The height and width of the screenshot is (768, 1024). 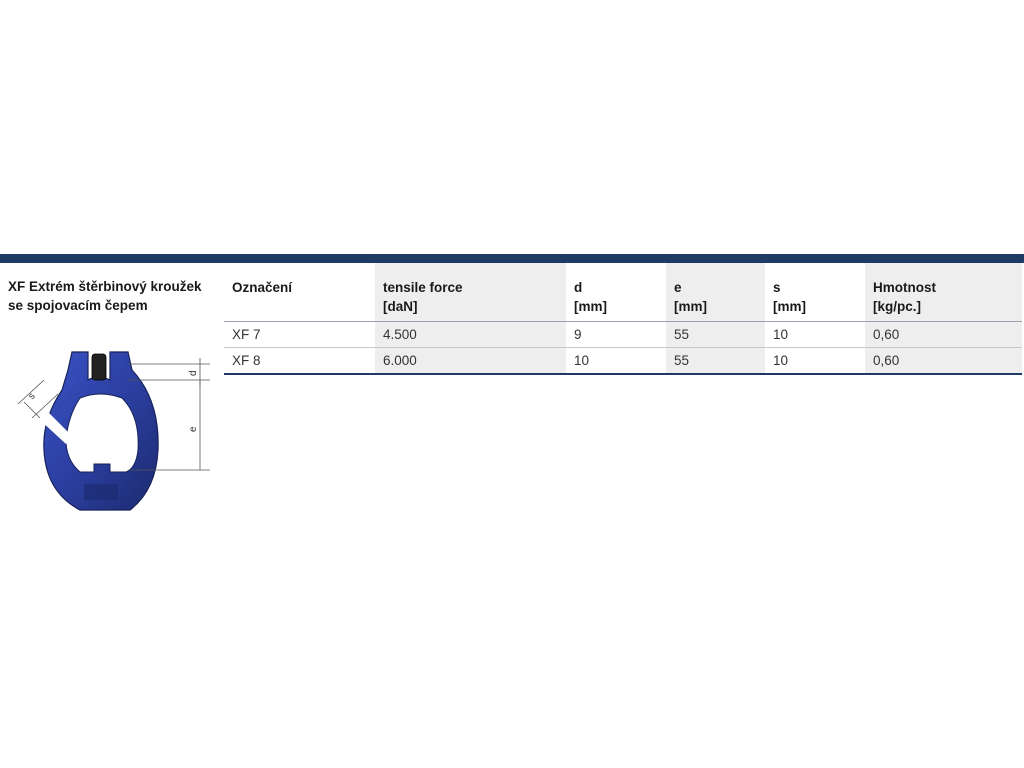 I want to click on column-header-d-line-2: [mm], so click(x=590, y=306).